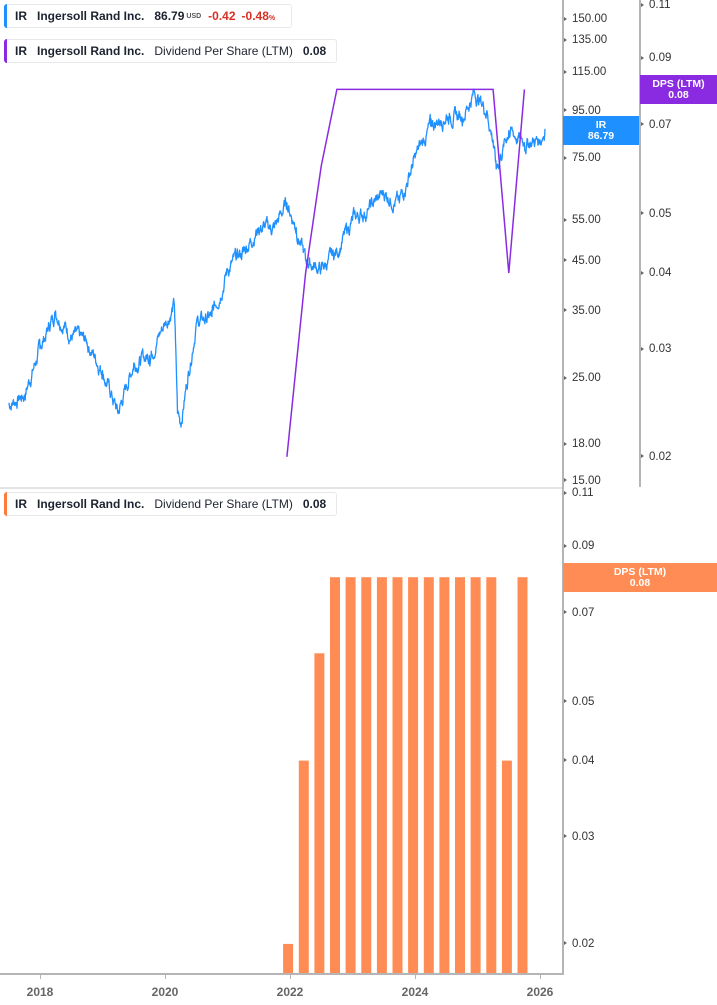 The image size is (717, 1005). What do you see at coordinates (590, 19) in the screenshot?
I see `tick-label: 150.00` at bounding box center [590, 19].